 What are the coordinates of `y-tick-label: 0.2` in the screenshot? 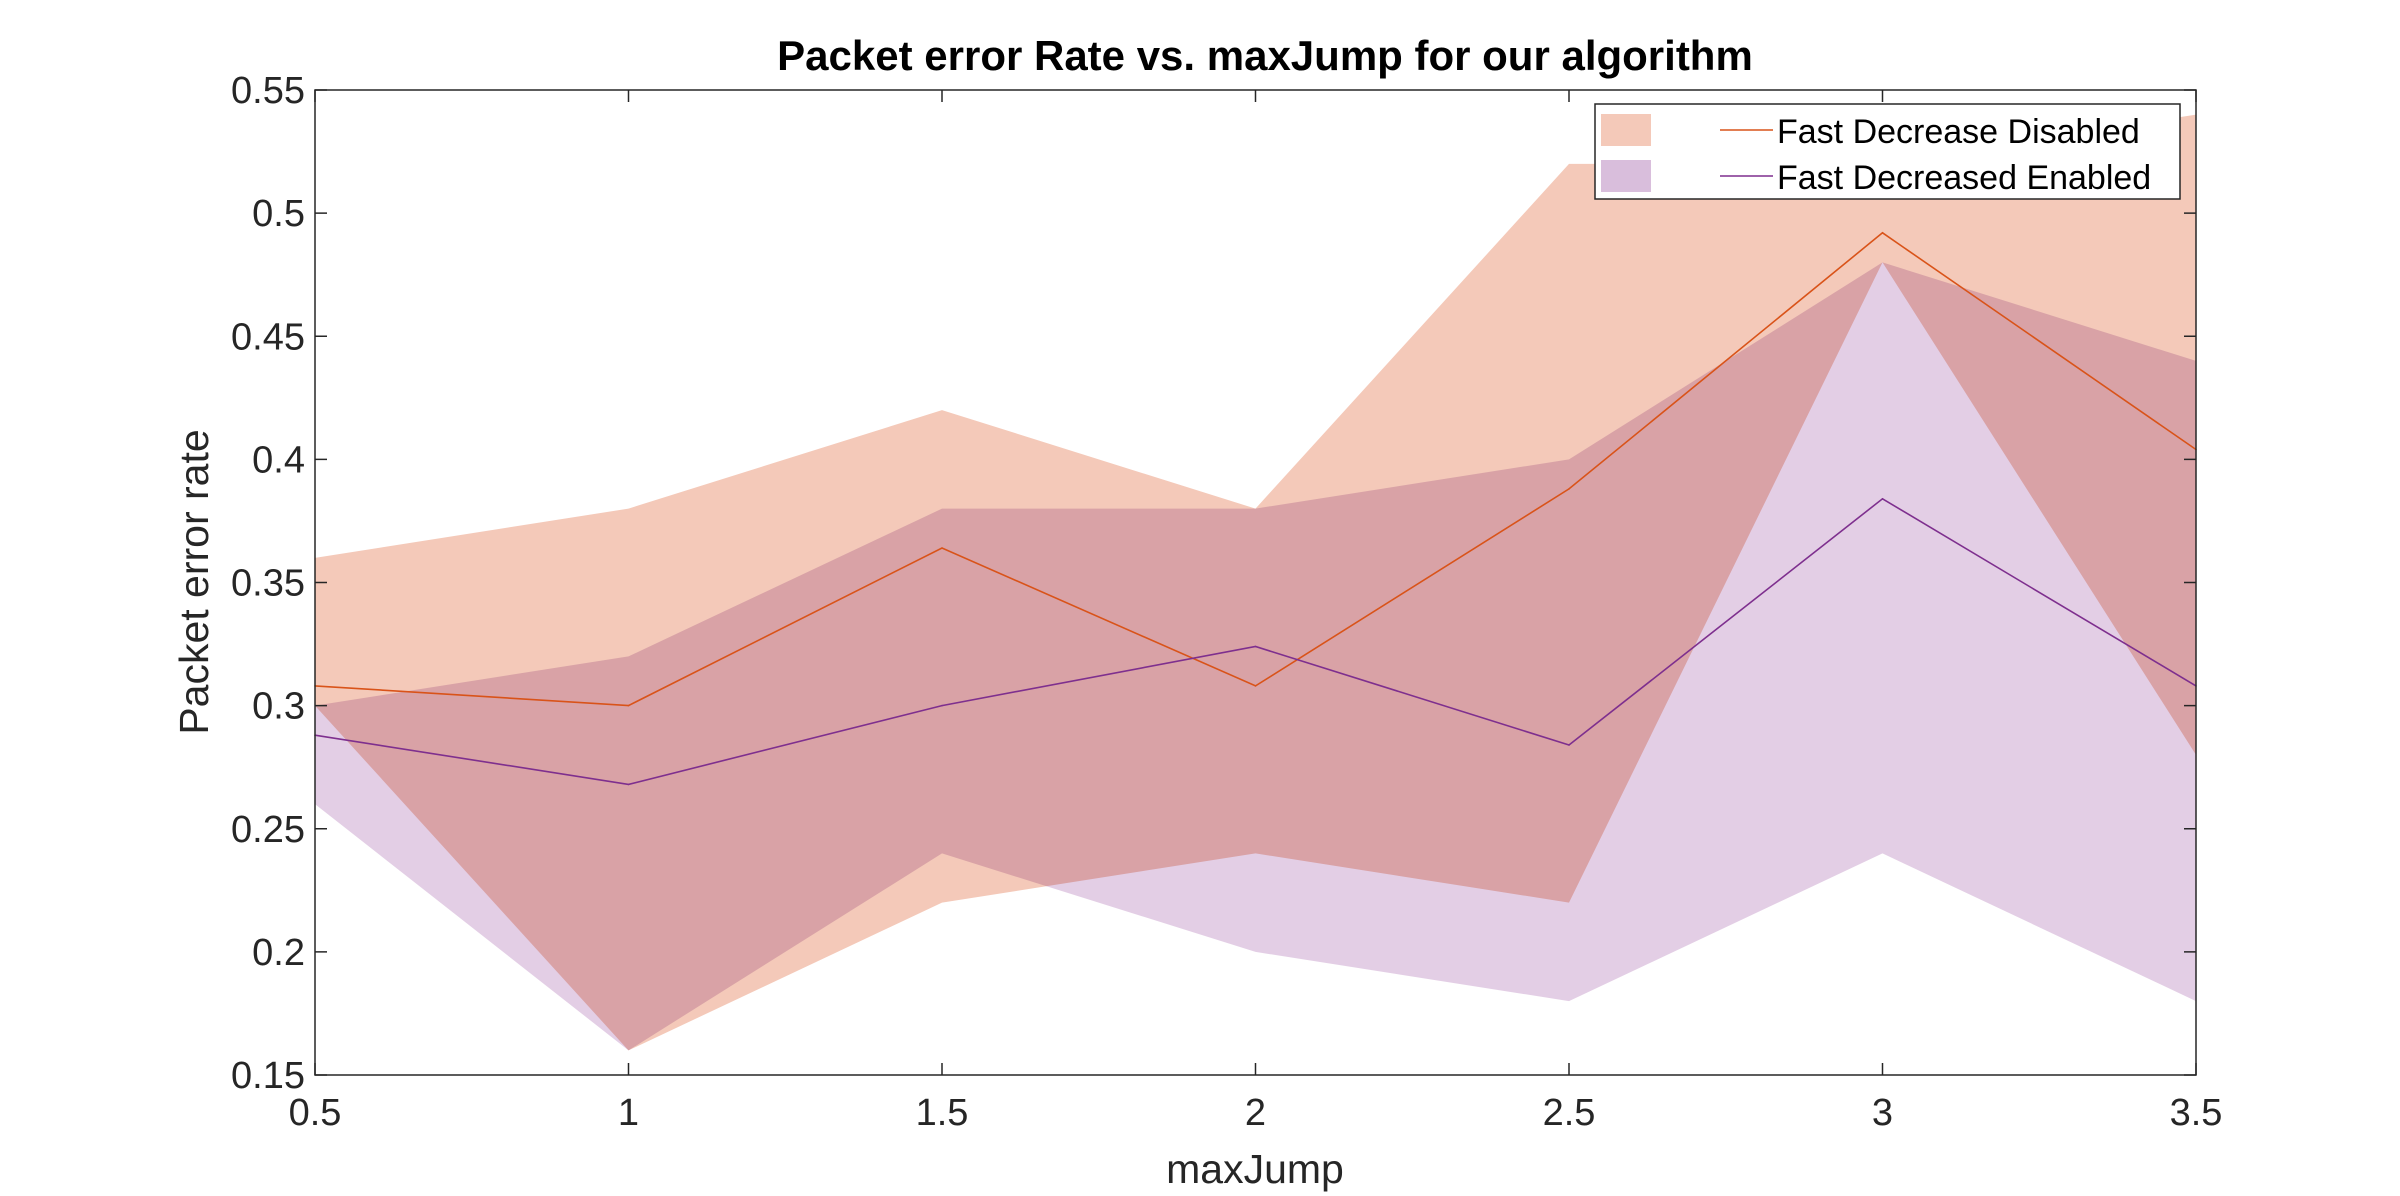 It's located at (278, 953).